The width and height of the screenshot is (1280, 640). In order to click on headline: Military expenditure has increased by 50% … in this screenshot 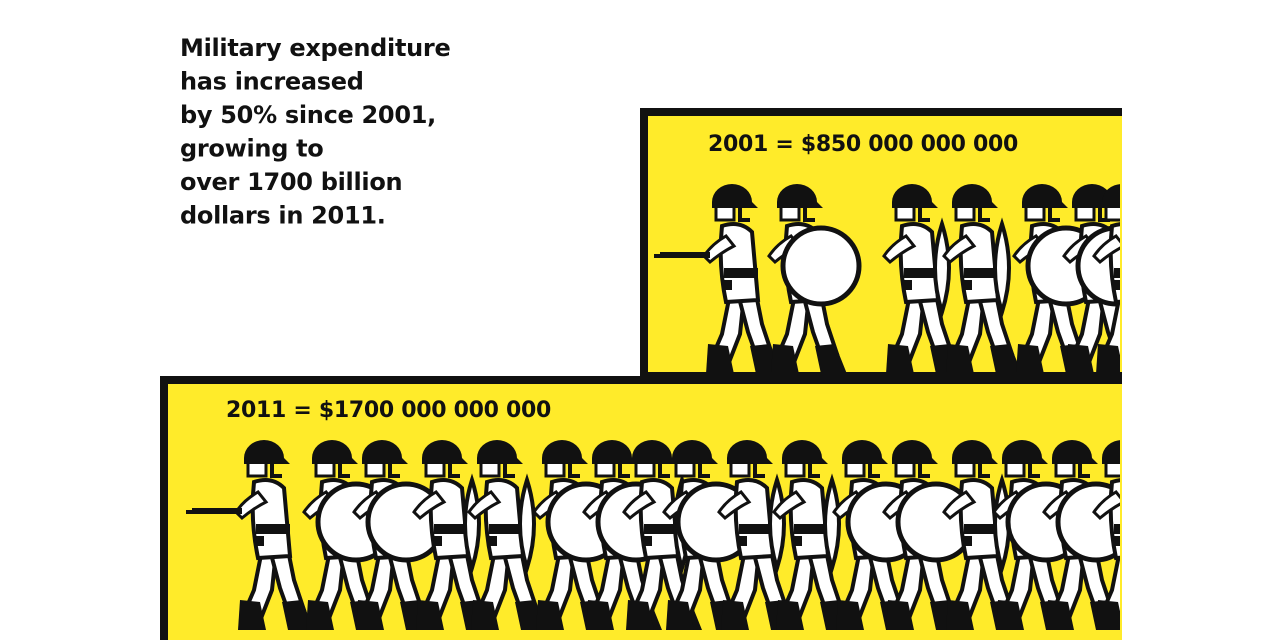, I will do `click(315, 132)`.